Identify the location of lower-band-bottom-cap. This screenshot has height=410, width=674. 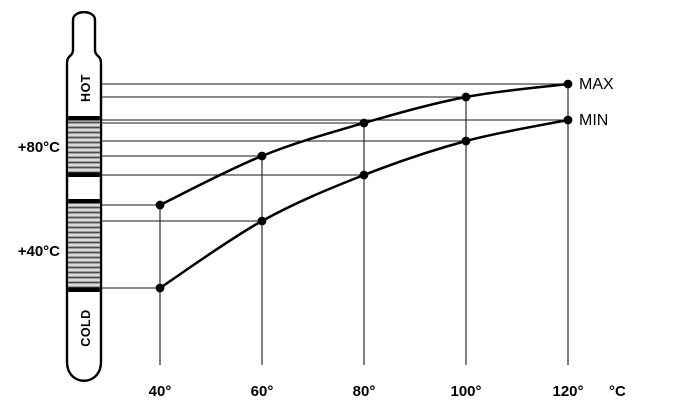
(84, 289).